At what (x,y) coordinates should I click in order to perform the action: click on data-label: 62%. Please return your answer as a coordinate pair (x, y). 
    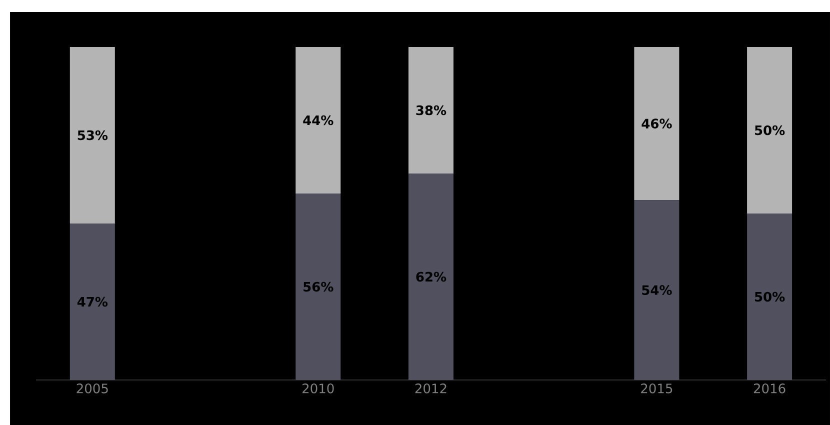
    Looking at the image, I should click on (431, 277).